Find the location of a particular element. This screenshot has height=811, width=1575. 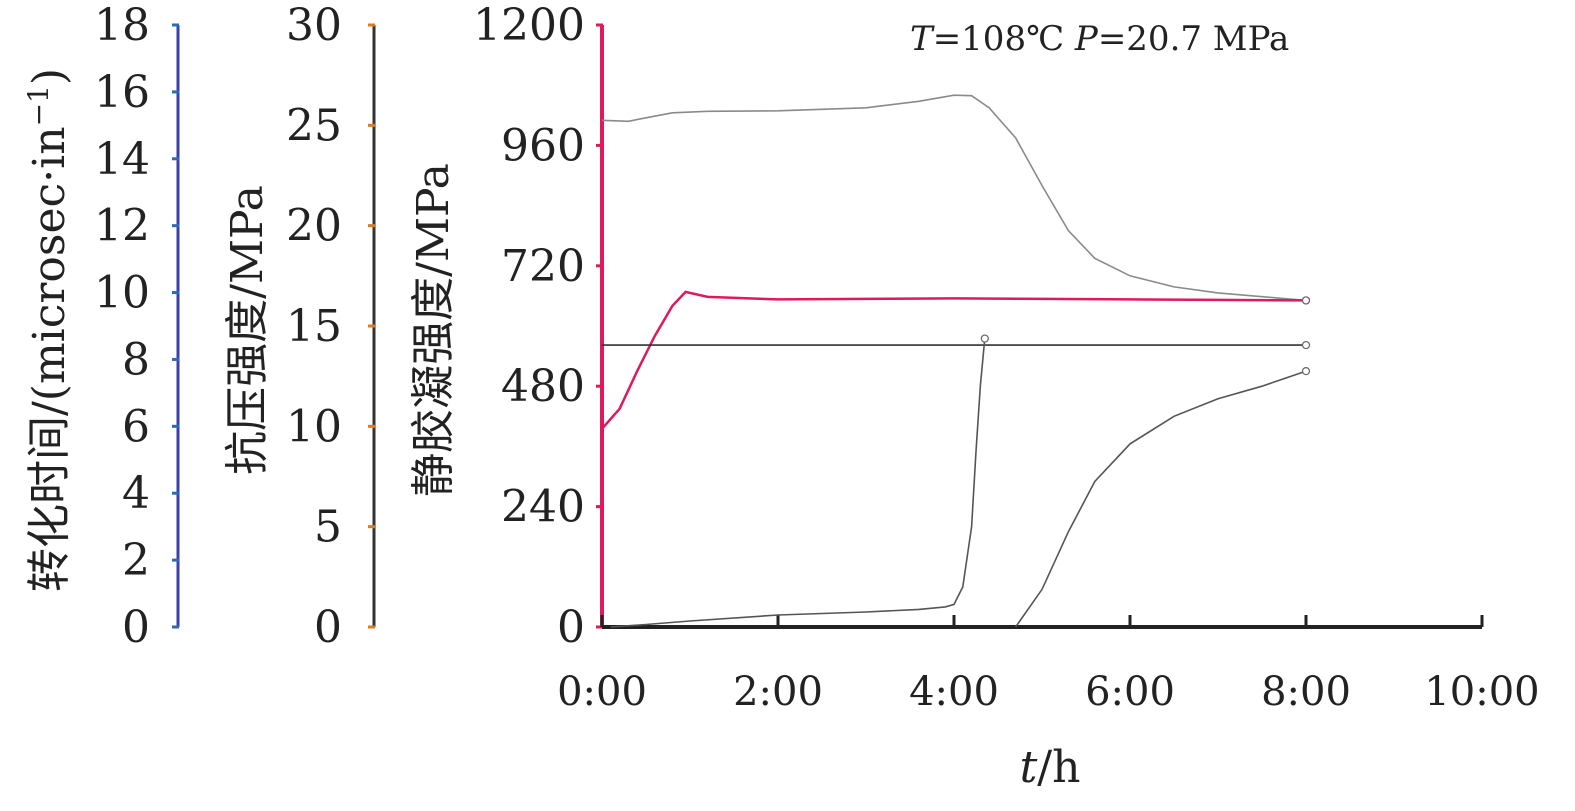

annotation-t-value: =108℃ is located at coordinates (1004, 39).